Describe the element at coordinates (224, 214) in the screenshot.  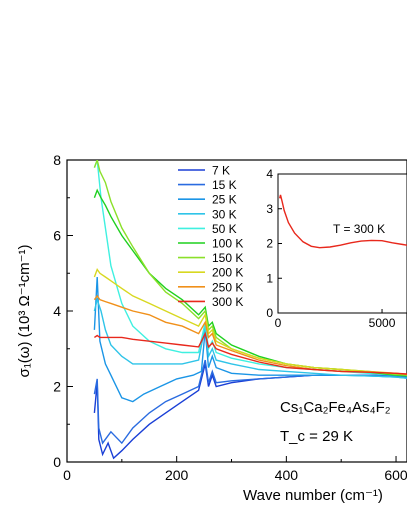
I see `legend-label-30-k: 30 K` at that location.